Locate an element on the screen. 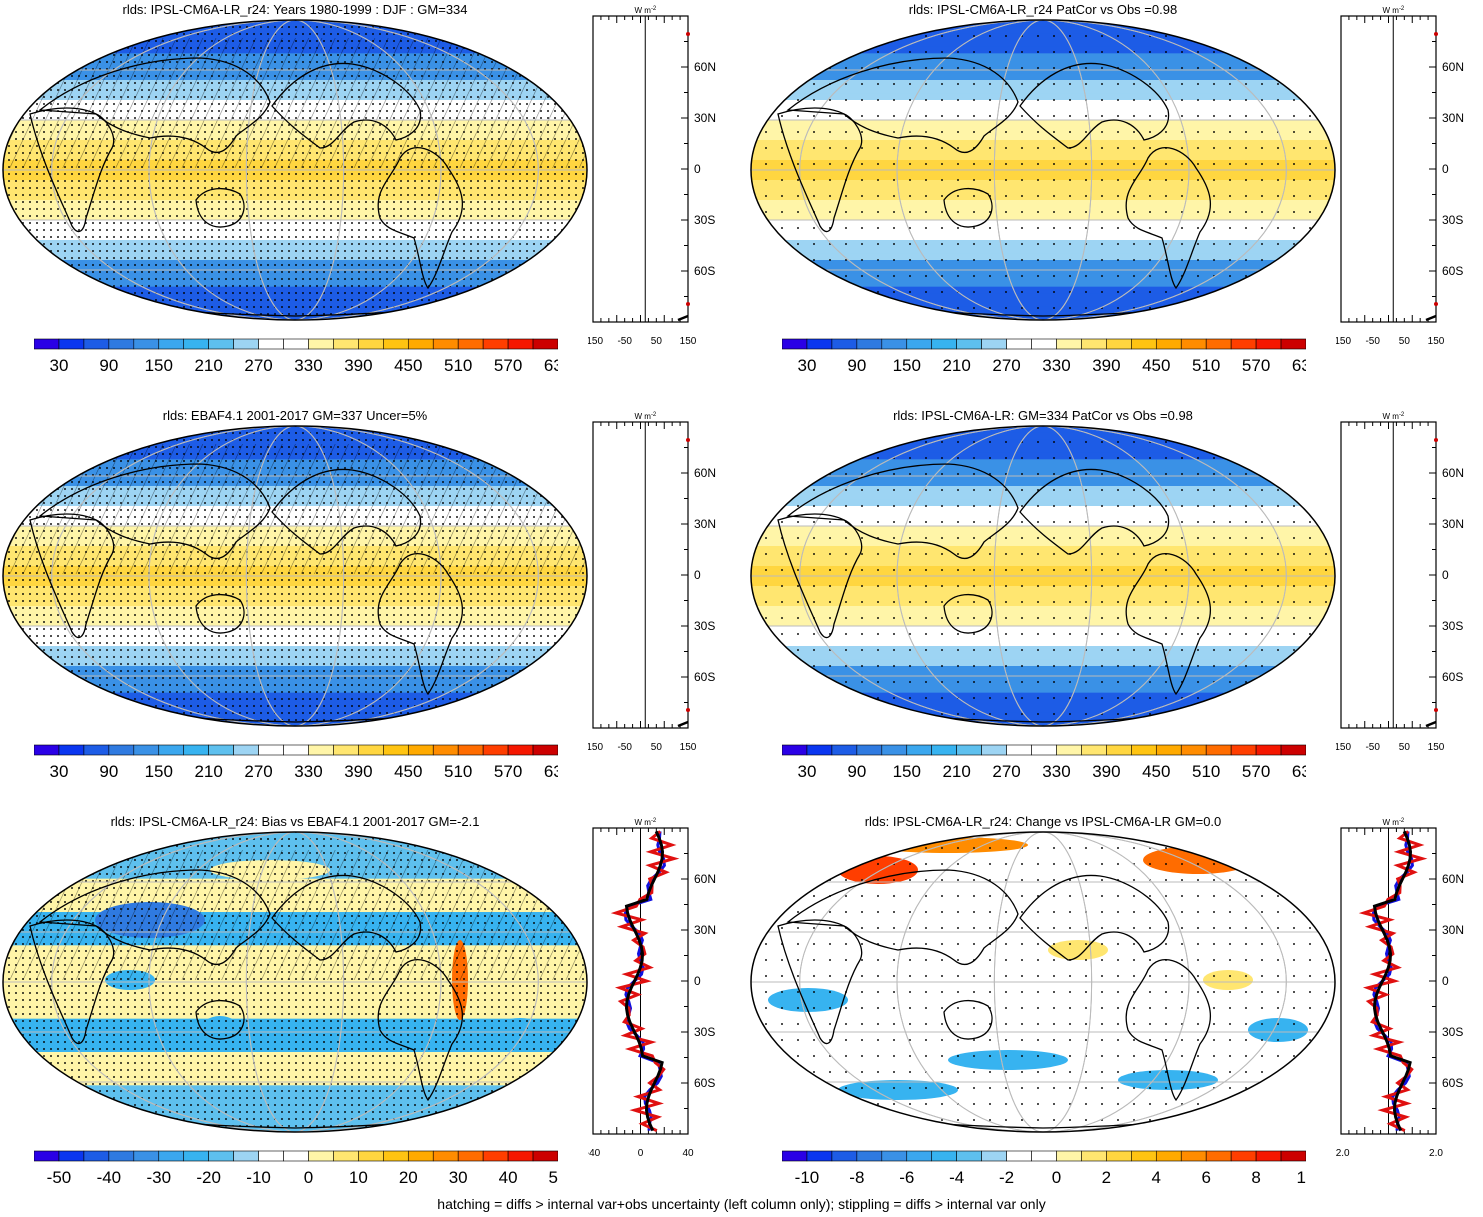  hatching is located at coordinates (295, 103).